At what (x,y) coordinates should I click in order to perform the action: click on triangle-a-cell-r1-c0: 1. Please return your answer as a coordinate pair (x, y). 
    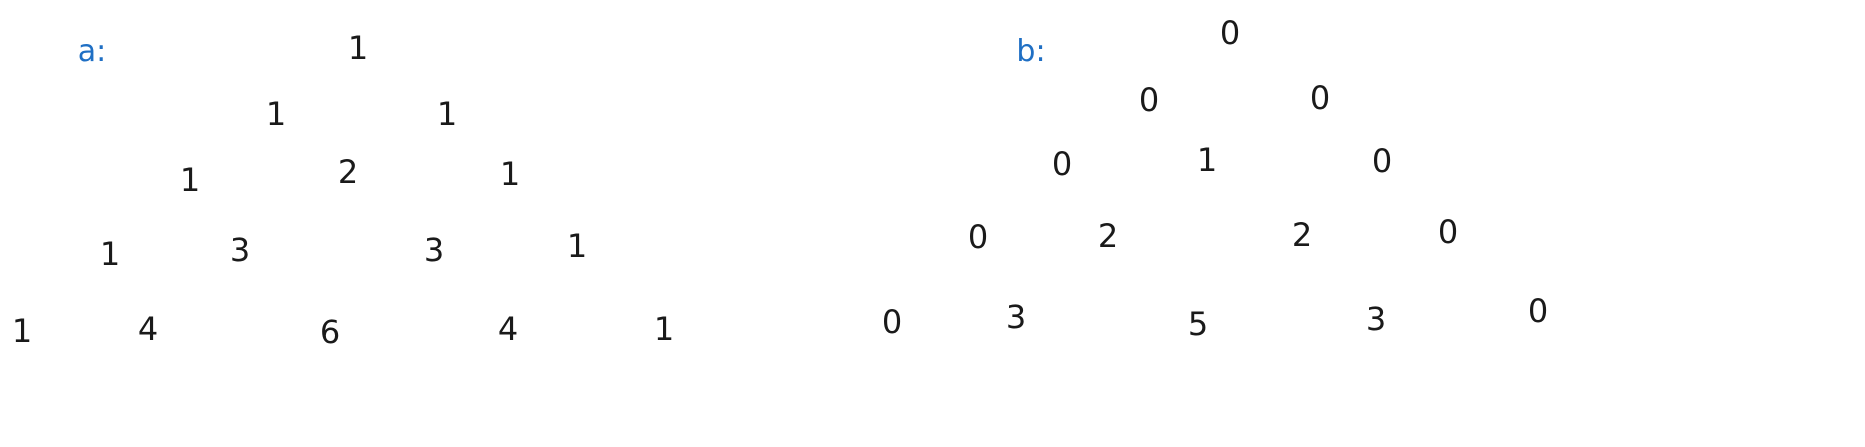
    Looking at the image, I should click on (276, 114).